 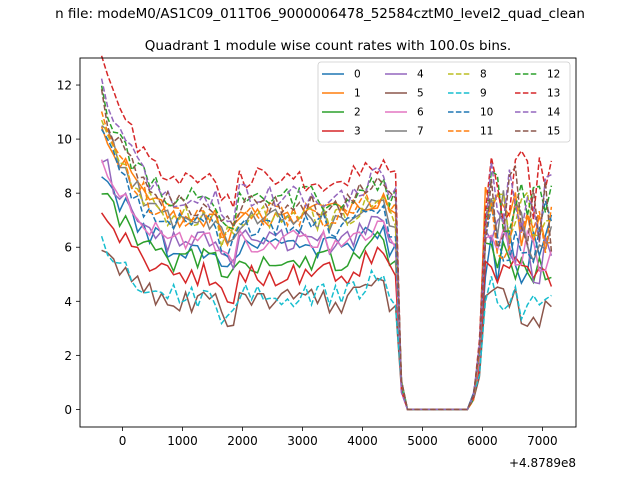 What do you see at coordinates (302, 441) in the screenshot?
I see `x-tick-label: 3000` at bounding box center [302, 441].